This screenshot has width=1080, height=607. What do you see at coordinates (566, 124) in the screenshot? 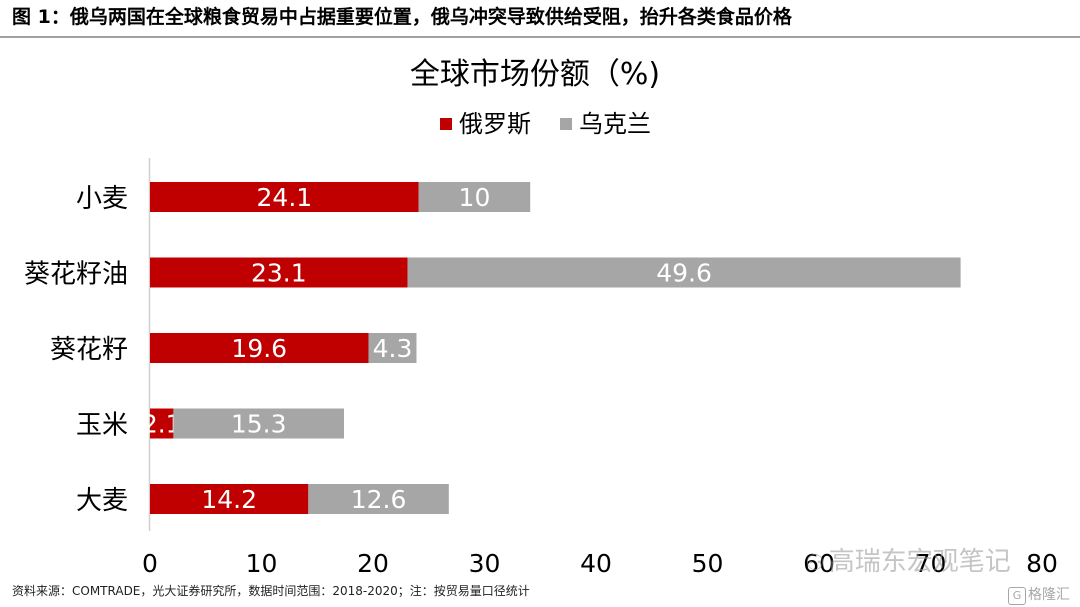
I see `legend-swatch-ukraine` at bounding box center [566, 124].